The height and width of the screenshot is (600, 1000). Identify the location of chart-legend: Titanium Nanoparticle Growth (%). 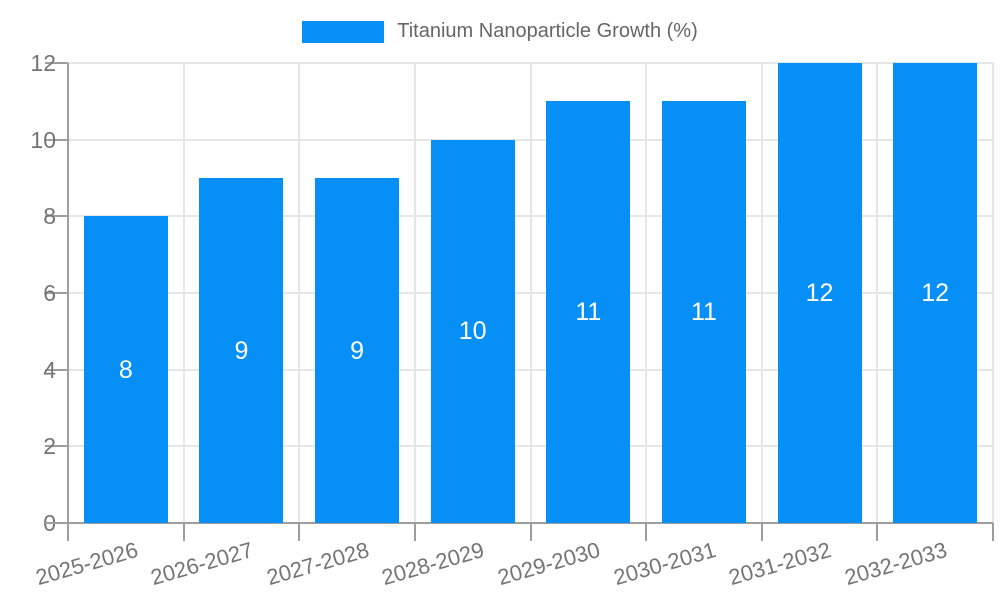
(500, 31).